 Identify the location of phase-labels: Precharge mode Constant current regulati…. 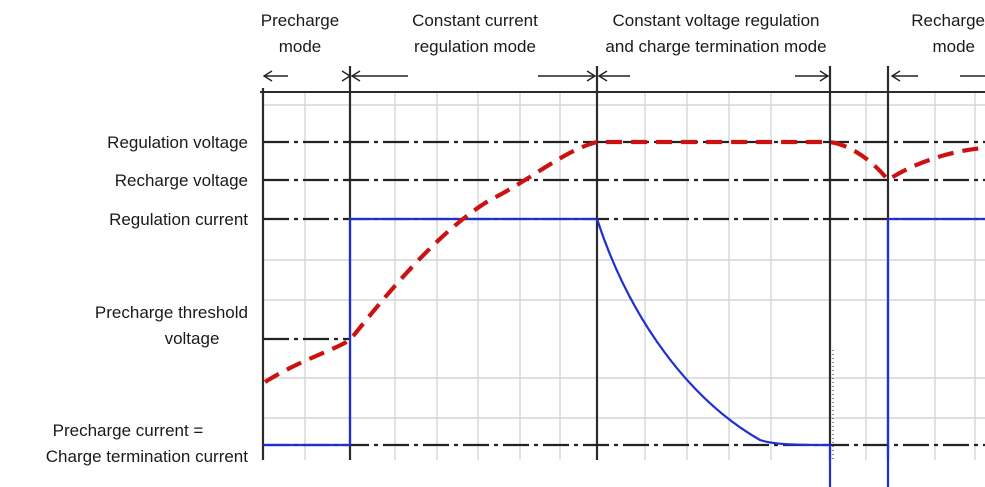
(623, 33).